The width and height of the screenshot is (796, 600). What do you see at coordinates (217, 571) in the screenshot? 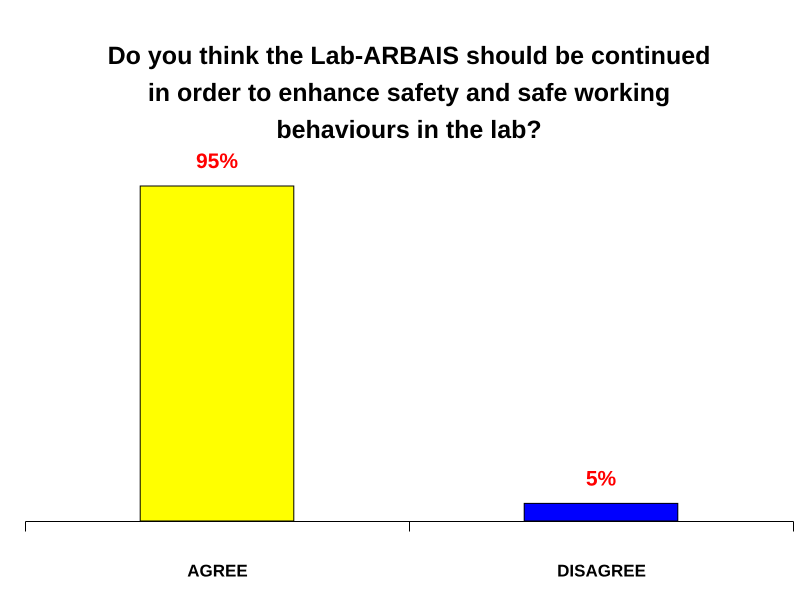
I see `x-tick-label: AGREE` at bounding box center [217, 571].